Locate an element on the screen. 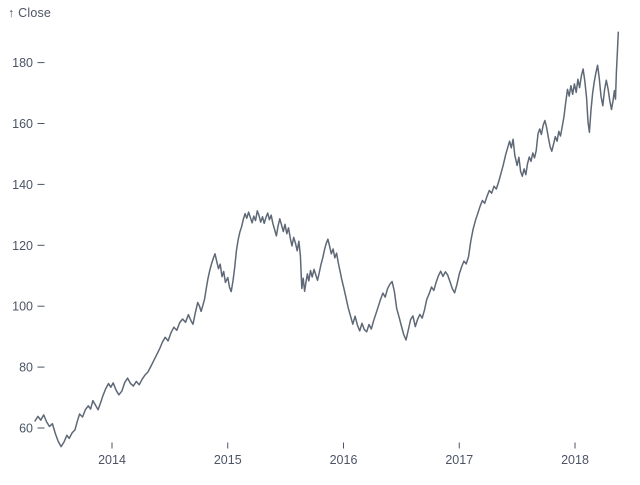  y-axis-label: ↑ Close is located at coordinates (30, 13).